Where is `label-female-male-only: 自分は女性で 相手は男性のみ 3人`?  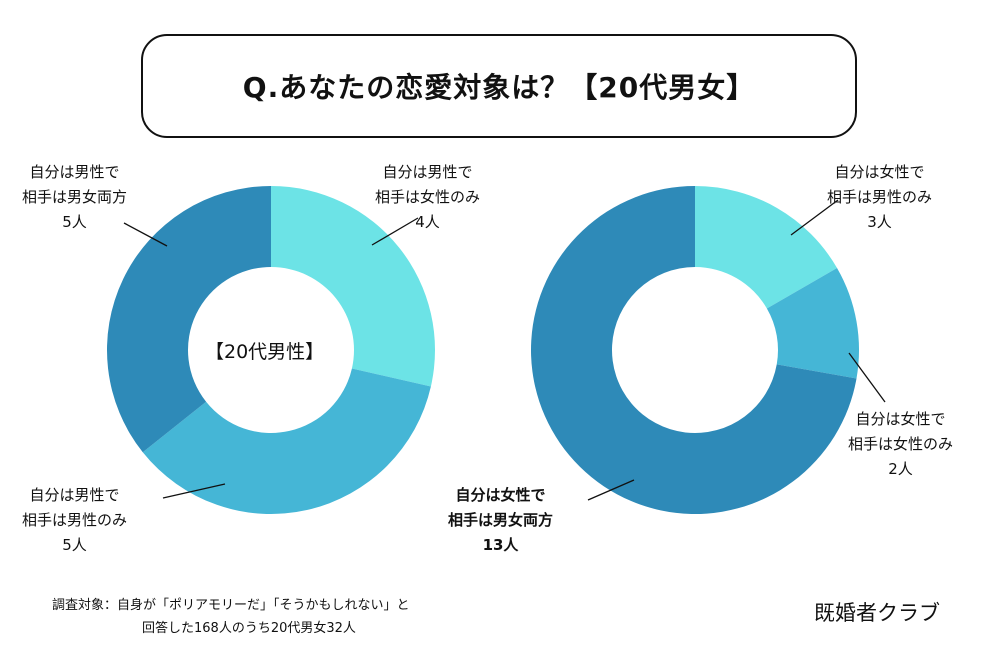 label-female-male-only: 自分は女性で 相手は男性のみ 3人 is located at coordinates (880, 197).